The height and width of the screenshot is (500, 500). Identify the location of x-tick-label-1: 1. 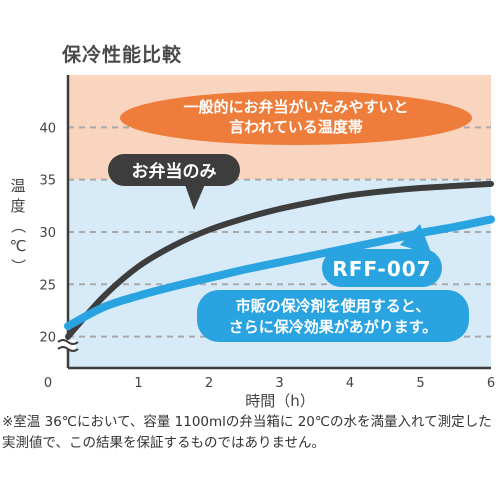
(138, 383).